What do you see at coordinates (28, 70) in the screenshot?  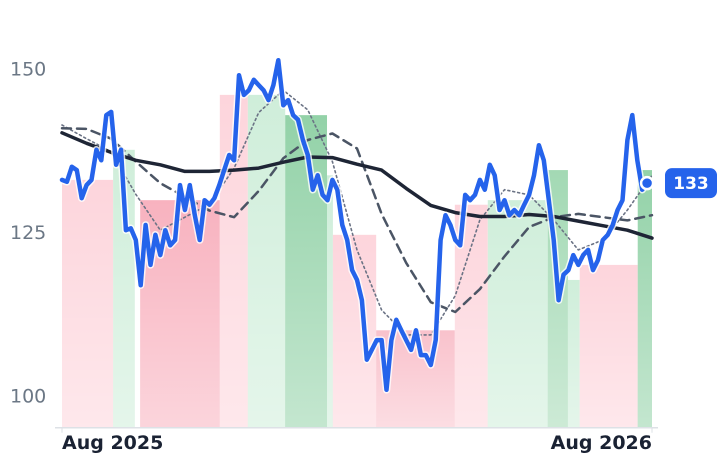 I see `y-tick-label: 150` at bounding box center [28, 70].